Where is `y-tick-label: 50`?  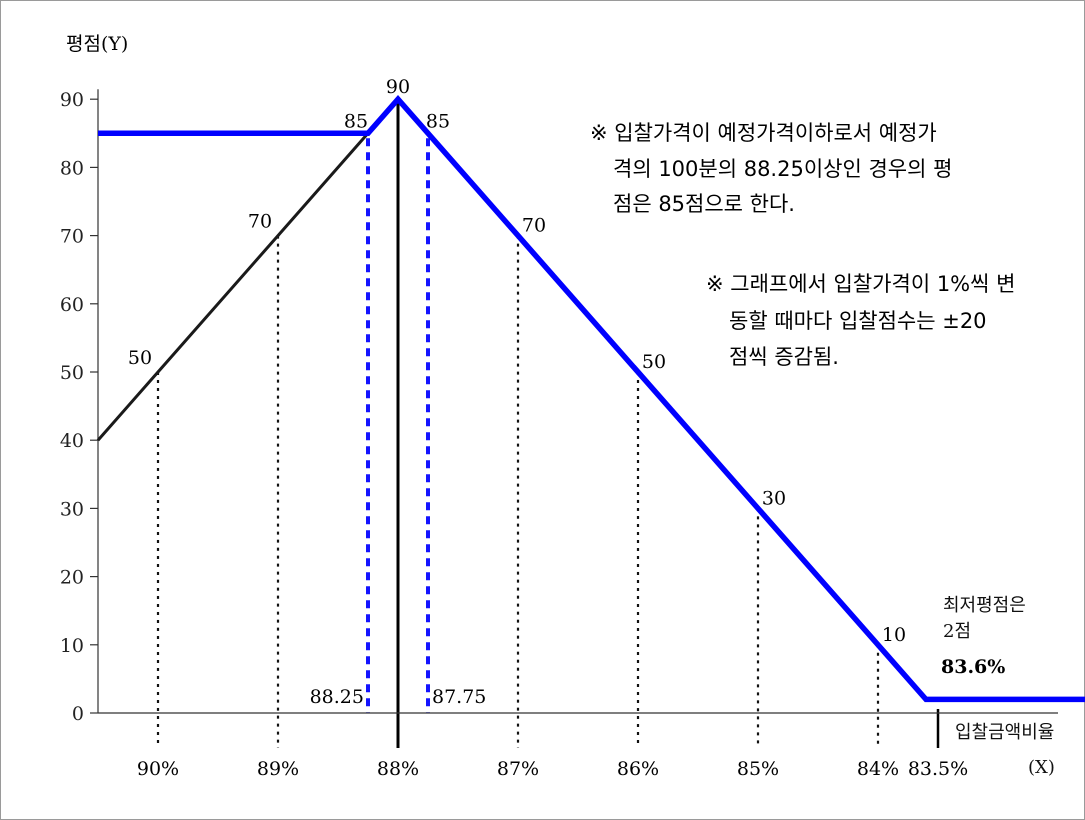
y-tick-label: 50 is located at coordinates (72, 373).